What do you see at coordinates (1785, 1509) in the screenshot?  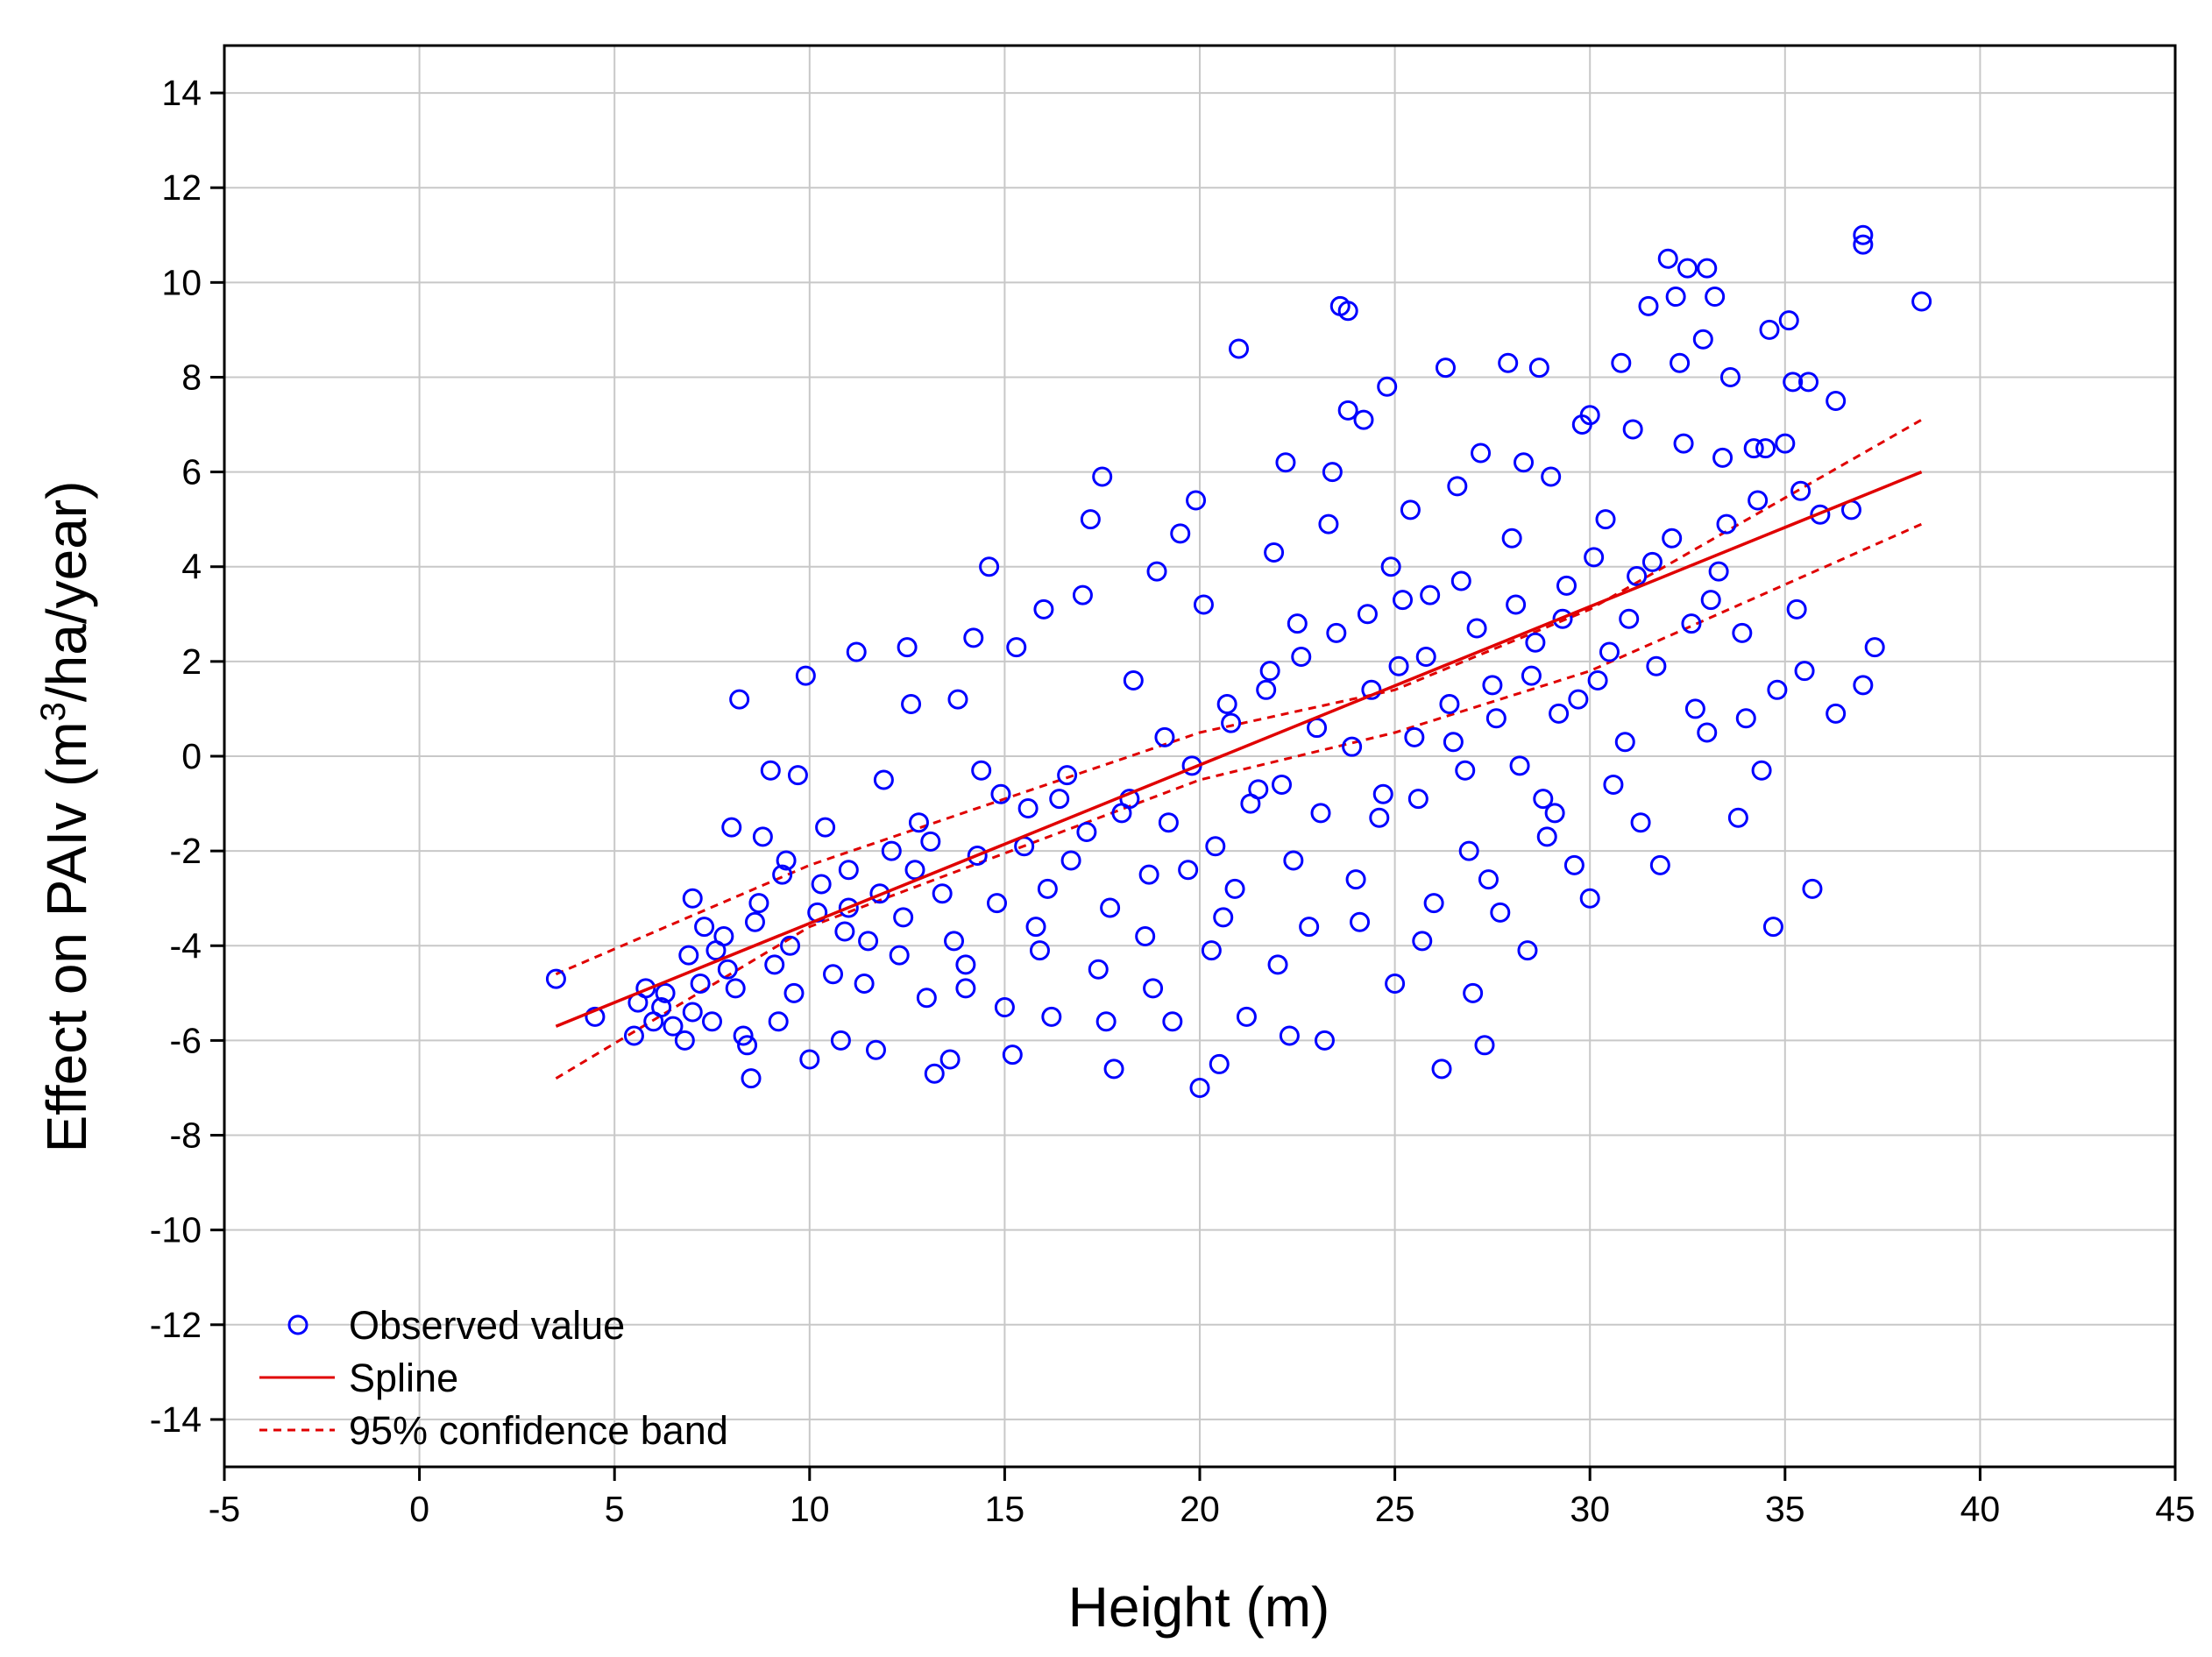 I see `x-tick-label: 35` at bounding box center [1785, 1509].